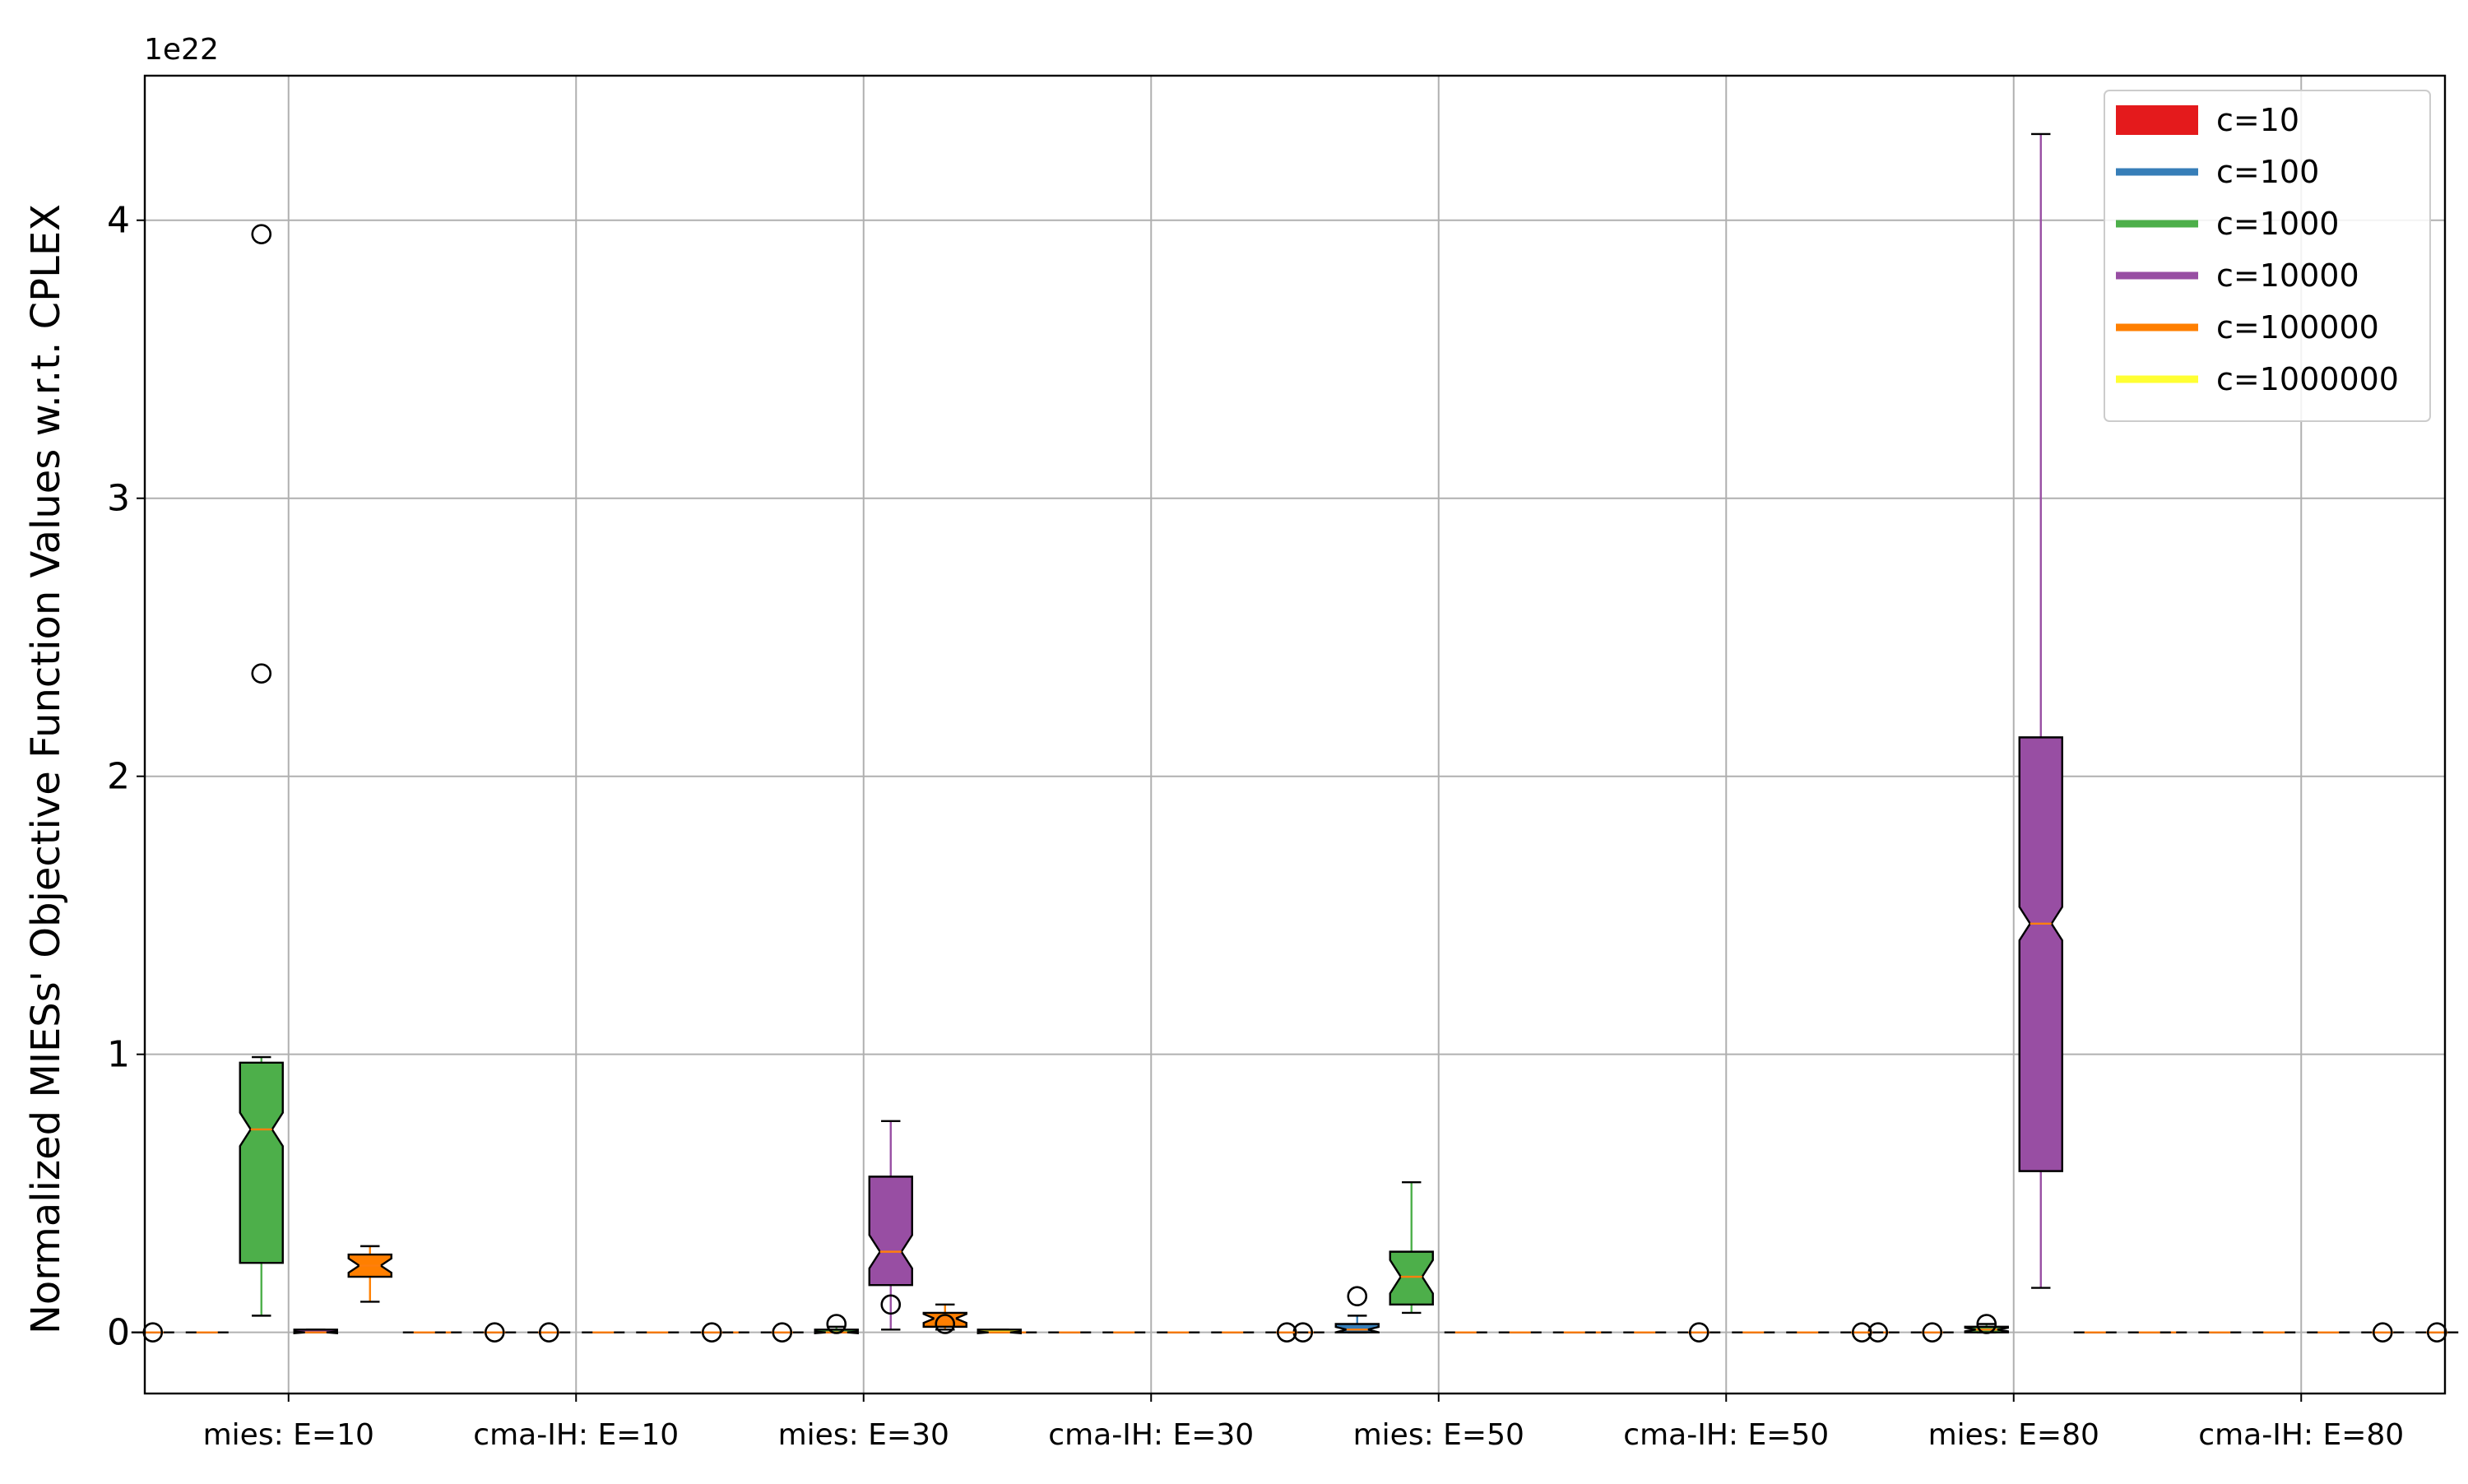 This screenshot has width=2468, height=1484. What do you see at coordinates (999, 1332) in the screenshot?
I see `box-c=1000000-mies: E=30` at bounding box center [999, 1332].